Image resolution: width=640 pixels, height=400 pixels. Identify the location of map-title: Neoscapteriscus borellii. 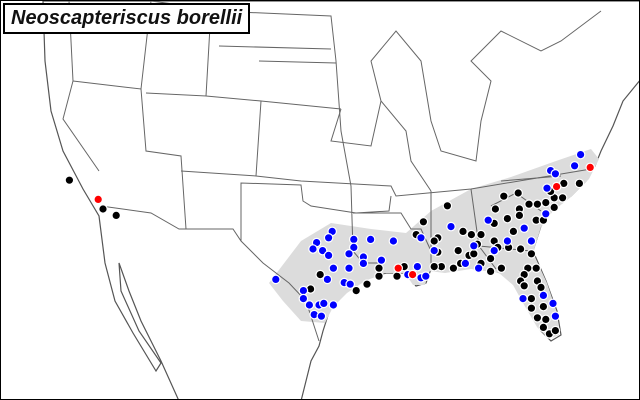
(127, 18).